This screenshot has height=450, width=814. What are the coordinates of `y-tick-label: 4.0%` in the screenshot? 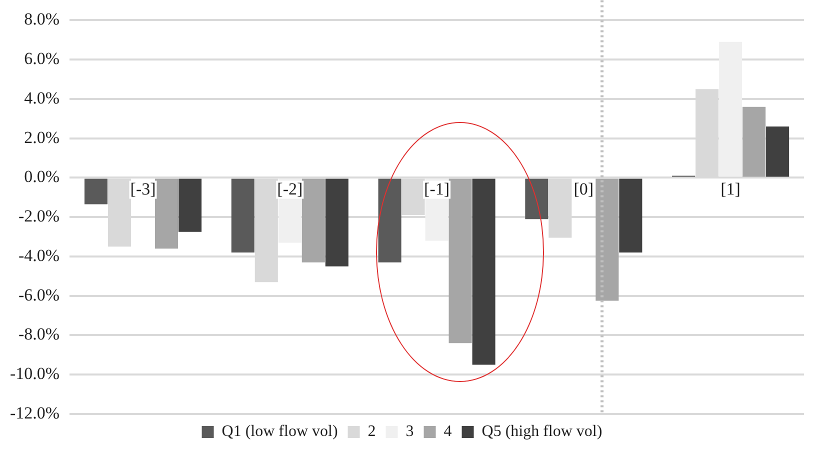 It's located at (42, 98).